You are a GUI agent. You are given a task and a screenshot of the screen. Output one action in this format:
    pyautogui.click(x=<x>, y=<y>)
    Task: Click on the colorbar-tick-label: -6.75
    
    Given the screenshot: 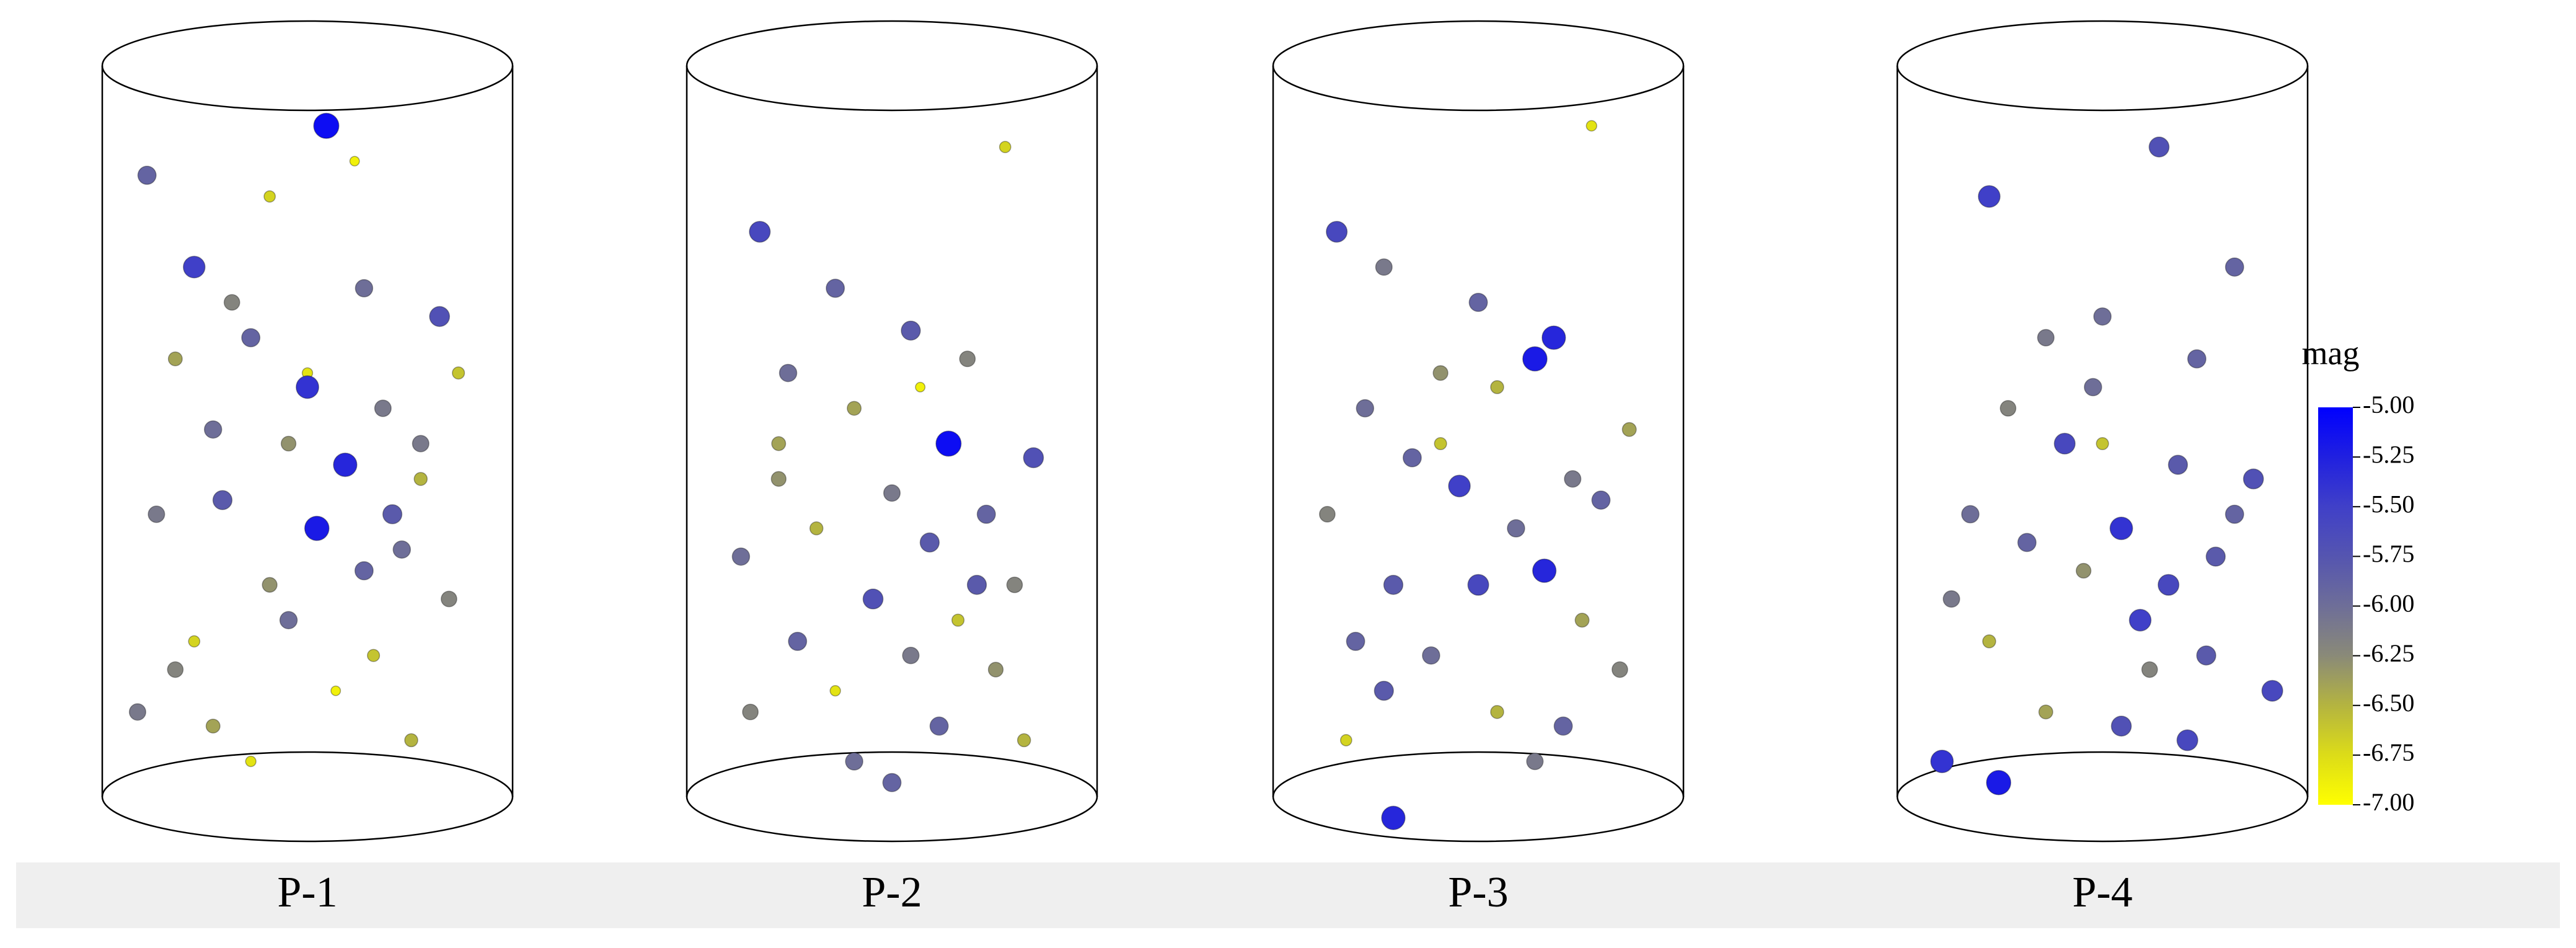 What is the action you would take?
    pyautogui.click(x=2388, y=752)
    